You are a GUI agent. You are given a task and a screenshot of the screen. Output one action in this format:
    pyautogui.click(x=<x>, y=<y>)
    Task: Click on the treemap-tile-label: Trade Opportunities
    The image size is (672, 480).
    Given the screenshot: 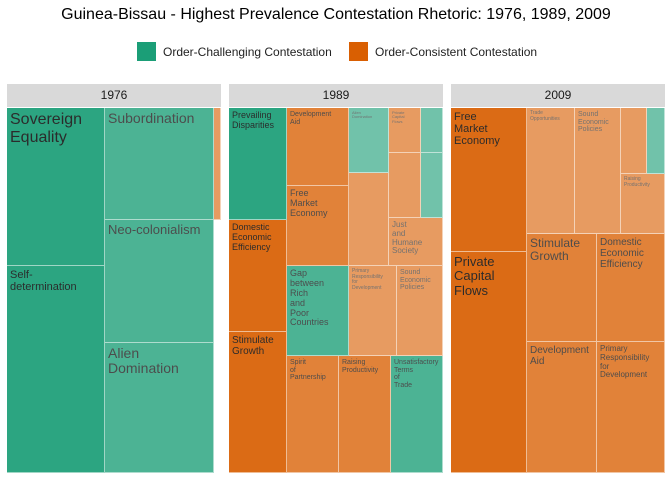 What is the action you would take?
    pyautogui.click(x=545, y=116)
    